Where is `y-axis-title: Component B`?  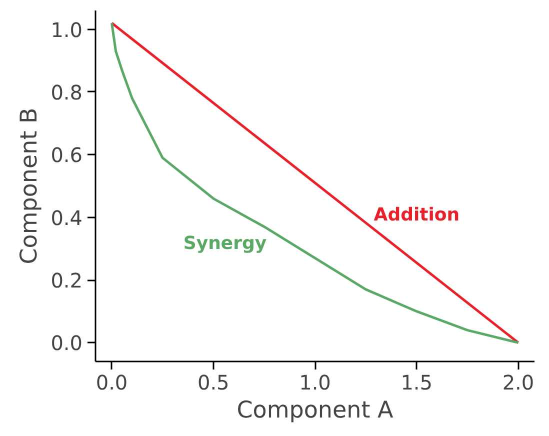 y-axis-title: Component B is located at coordinates (29, 186).